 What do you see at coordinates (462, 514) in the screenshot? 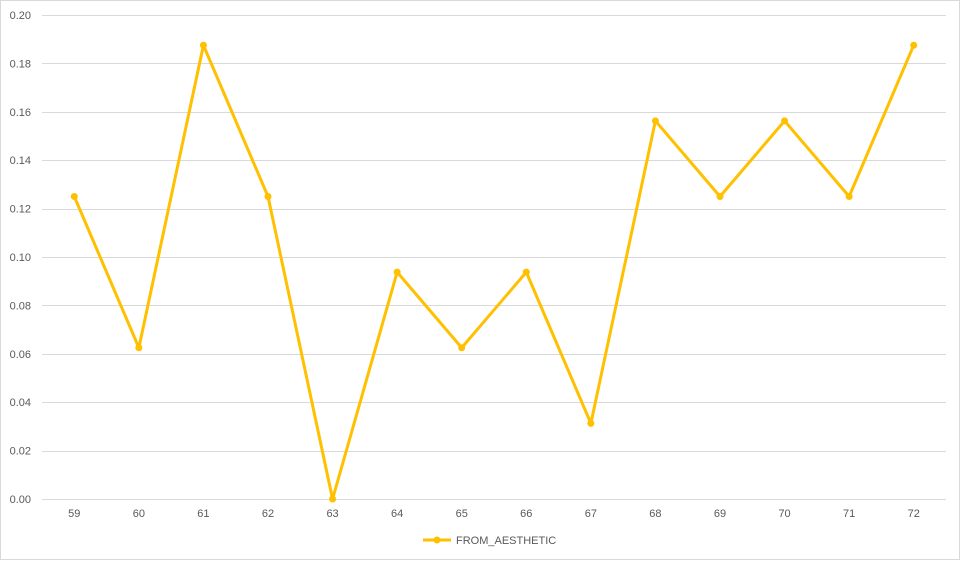
I see `x-tick-label: 65` at bounding box center [462, 514].